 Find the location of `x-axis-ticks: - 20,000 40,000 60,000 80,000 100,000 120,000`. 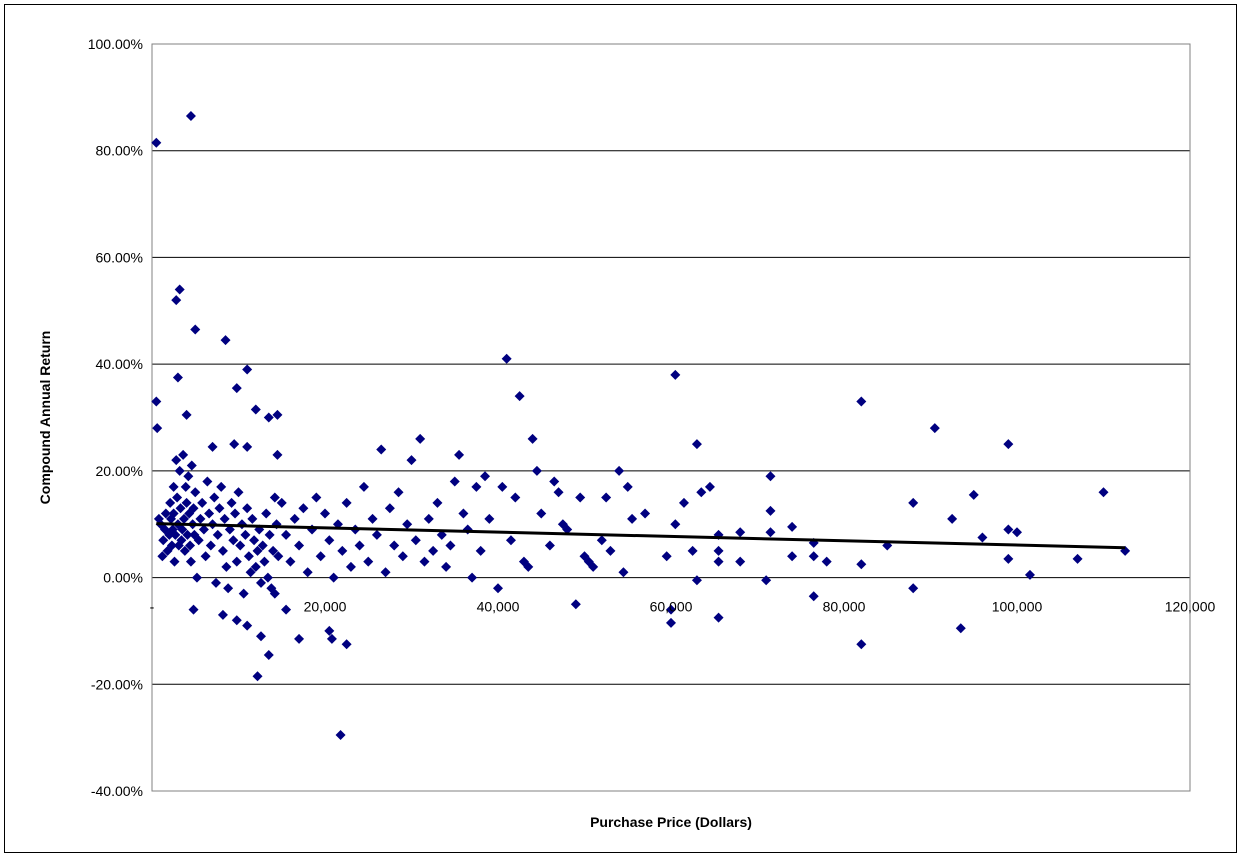

x-axis-ticks: - 20,000 40,000 60,000 80,000 100,000 120,000 is located at coordinates (683, 607).